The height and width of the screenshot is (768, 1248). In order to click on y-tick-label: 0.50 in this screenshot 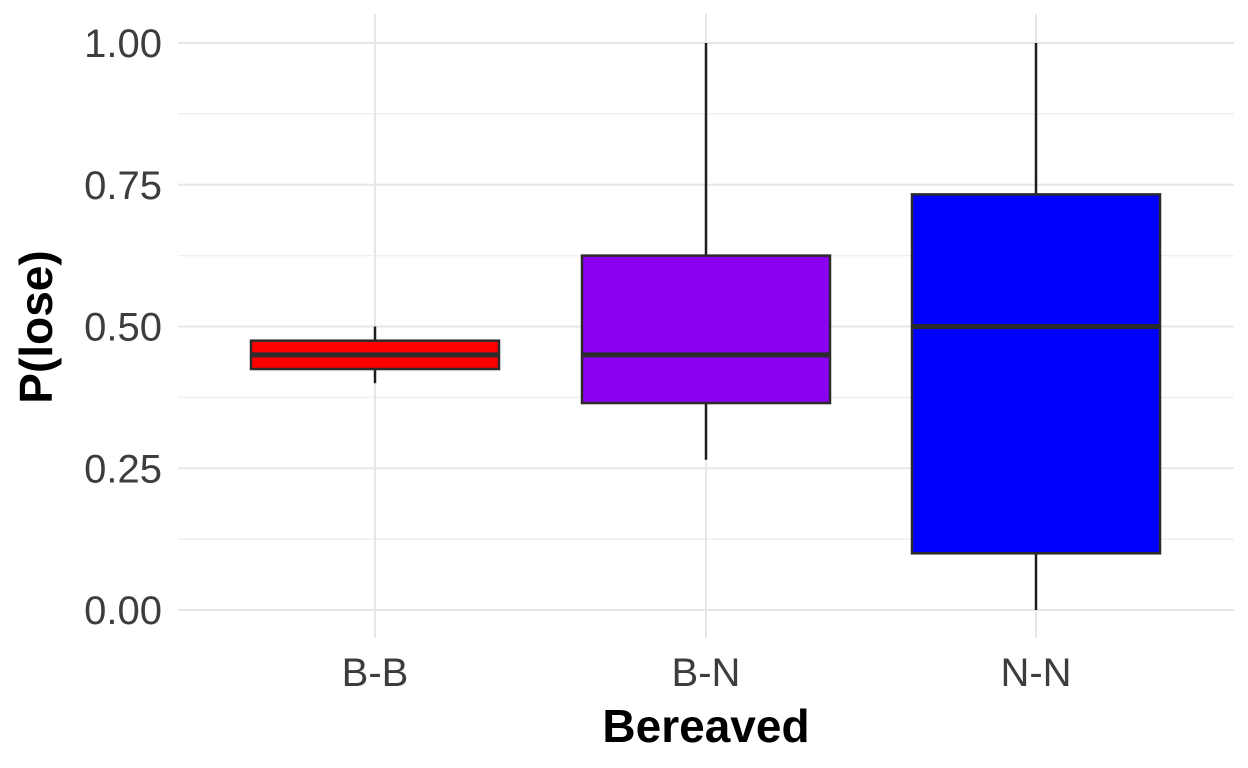, I will do `click(123, 328)`.